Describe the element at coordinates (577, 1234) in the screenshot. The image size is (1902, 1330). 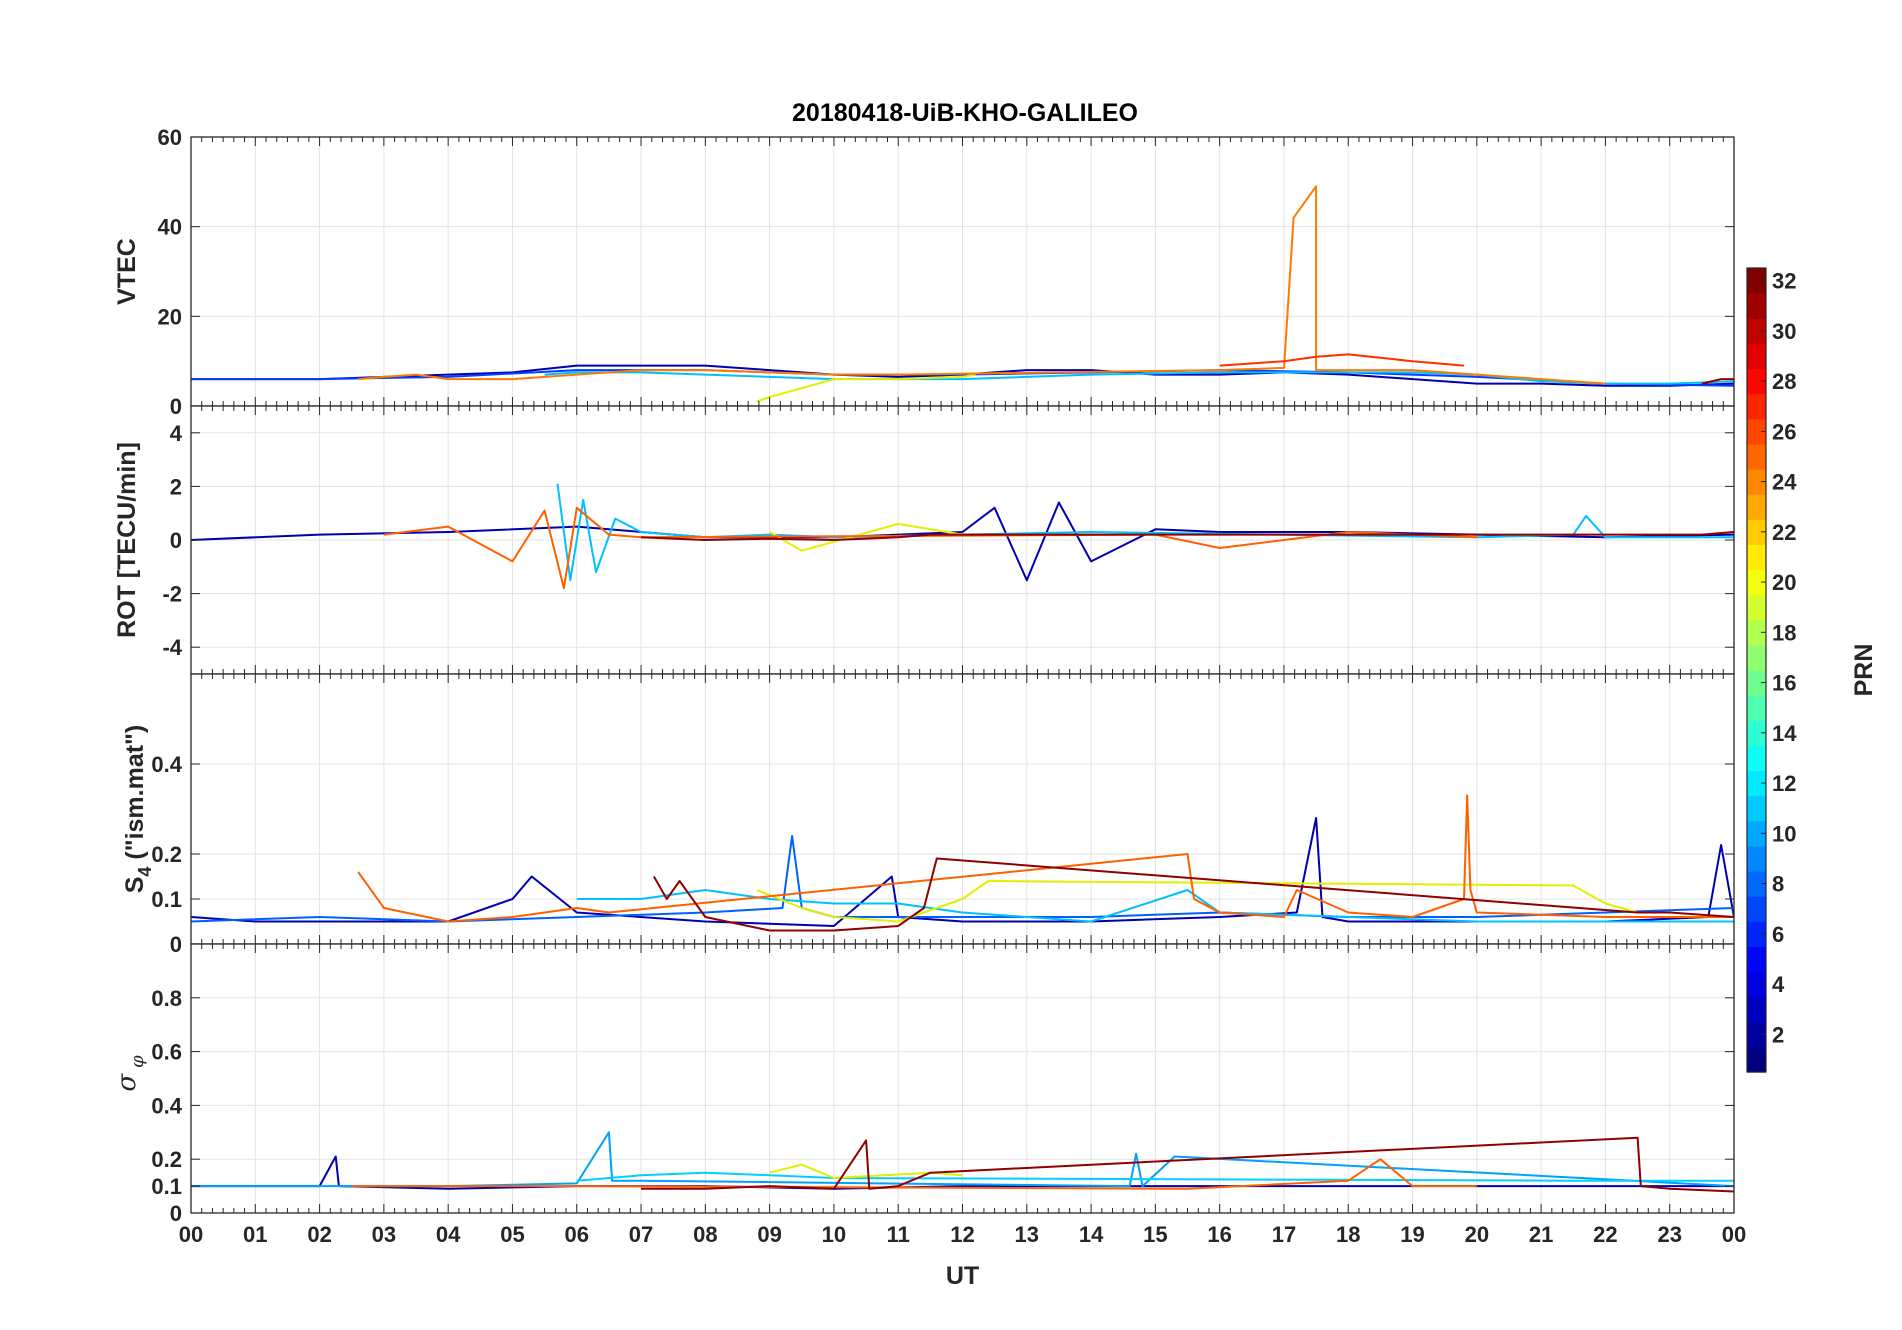
I see `x-tick-label: 06` at that location.